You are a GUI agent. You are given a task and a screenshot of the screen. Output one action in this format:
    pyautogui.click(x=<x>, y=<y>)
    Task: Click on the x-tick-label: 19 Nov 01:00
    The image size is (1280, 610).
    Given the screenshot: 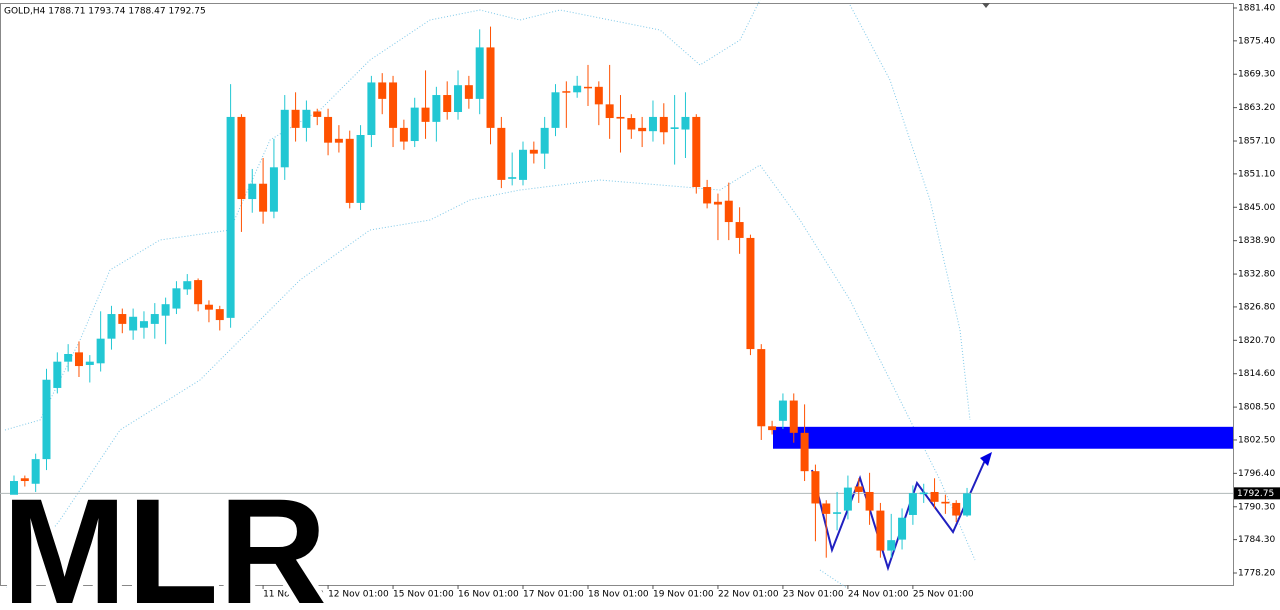 What is the action you would take?
    pyautogui.click(x=683, y=595)
    